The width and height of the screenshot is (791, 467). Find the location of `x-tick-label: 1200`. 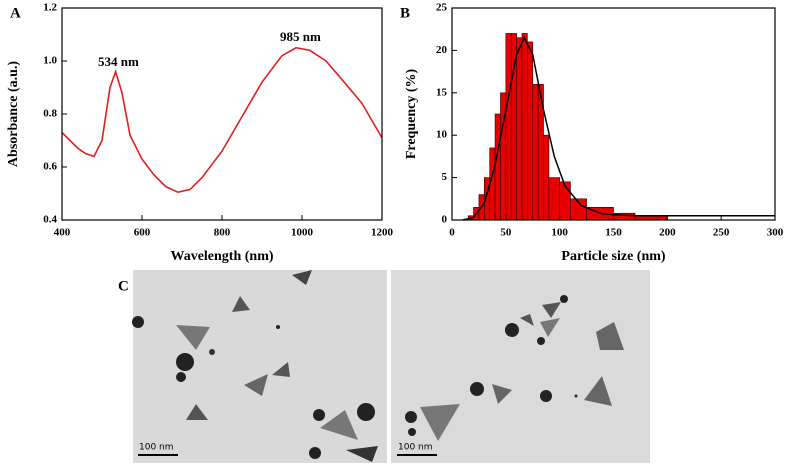

x-tick-label: 1200 is located at coordinates (382, 233).